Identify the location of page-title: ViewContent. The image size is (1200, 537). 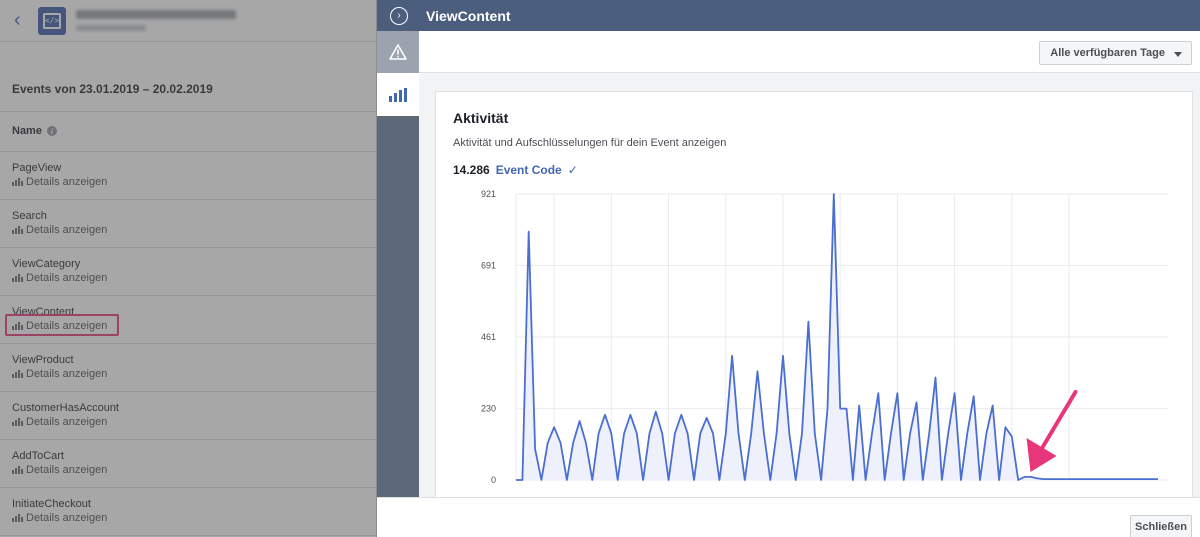
(468, 15).